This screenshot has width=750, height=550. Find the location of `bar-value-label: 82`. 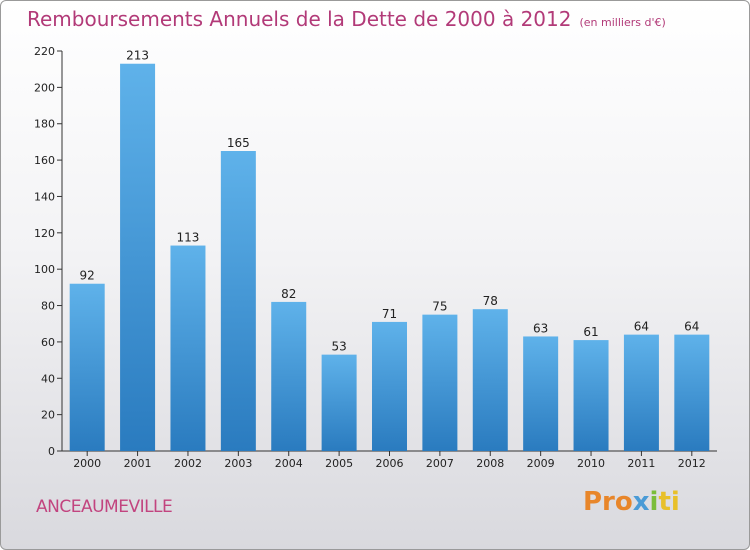

bar-value-label: 82 is located at coordinates (288, 294).